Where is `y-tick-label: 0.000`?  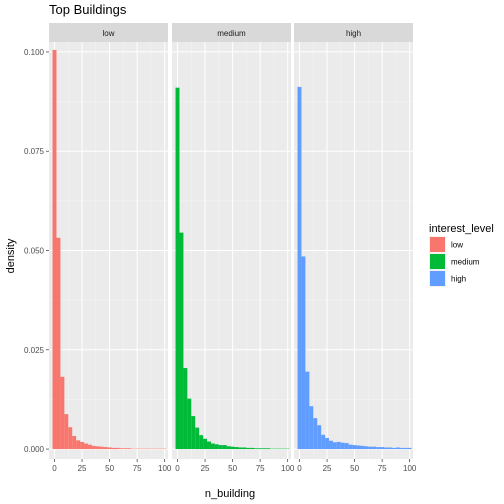 y-tick-label: 0.000 is located at coordinates (34, 449).